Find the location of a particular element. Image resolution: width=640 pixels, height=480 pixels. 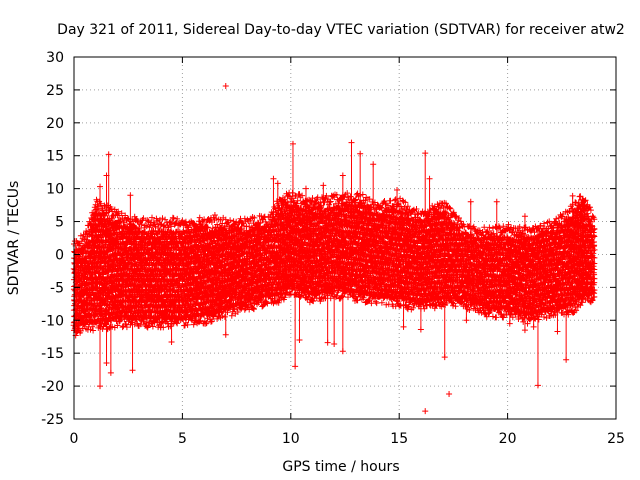

x-tick-label: 0 is located at coordinates (74, 439).